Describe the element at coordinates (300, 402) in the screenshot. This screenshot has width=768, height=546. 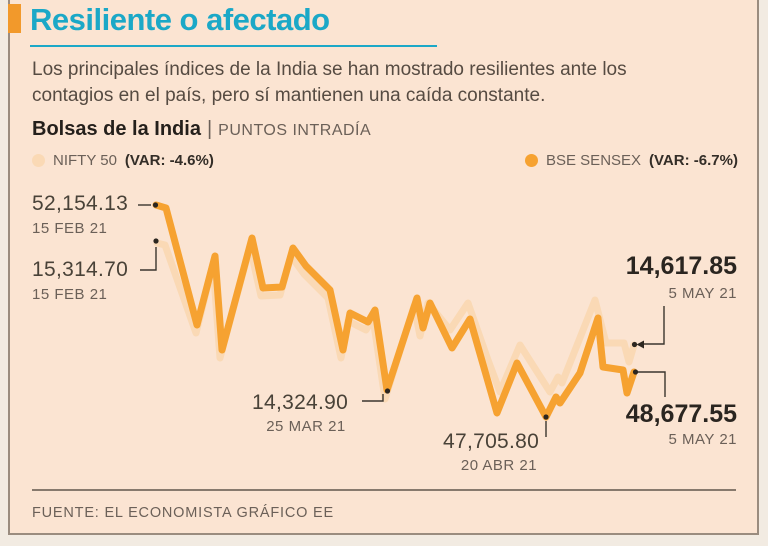
I see `annotation-nifty-min-value: 14,324.90` at that location.